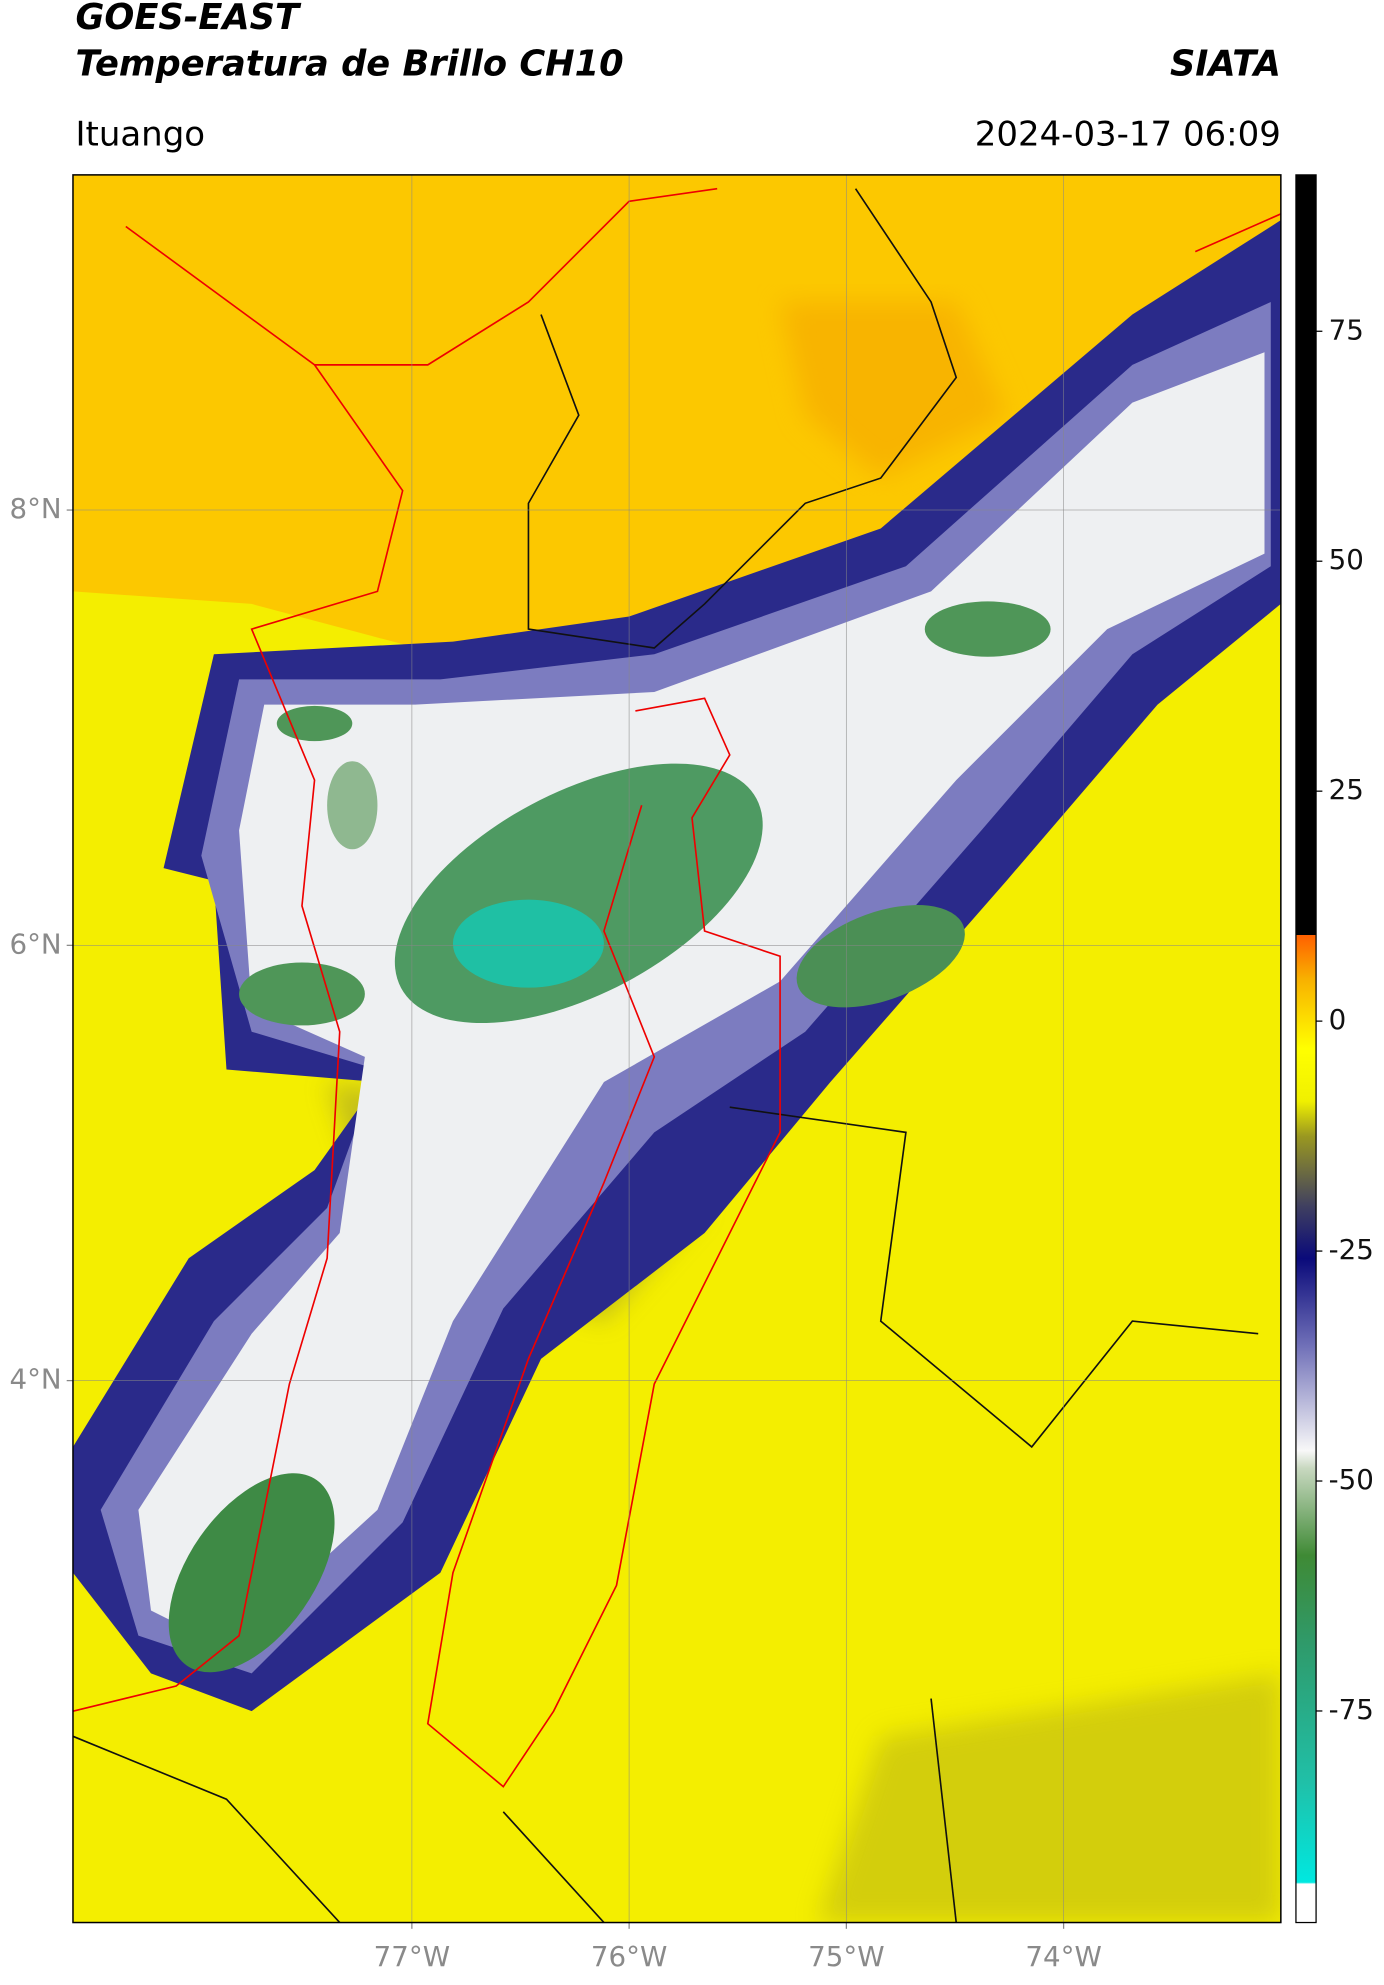 Image resolution: width=1384 pixels, height=1985 pixels. Describe the element at coordinates (1346, 559) in the screenshot. I see `colorbar-tick-label: 50` at that location.